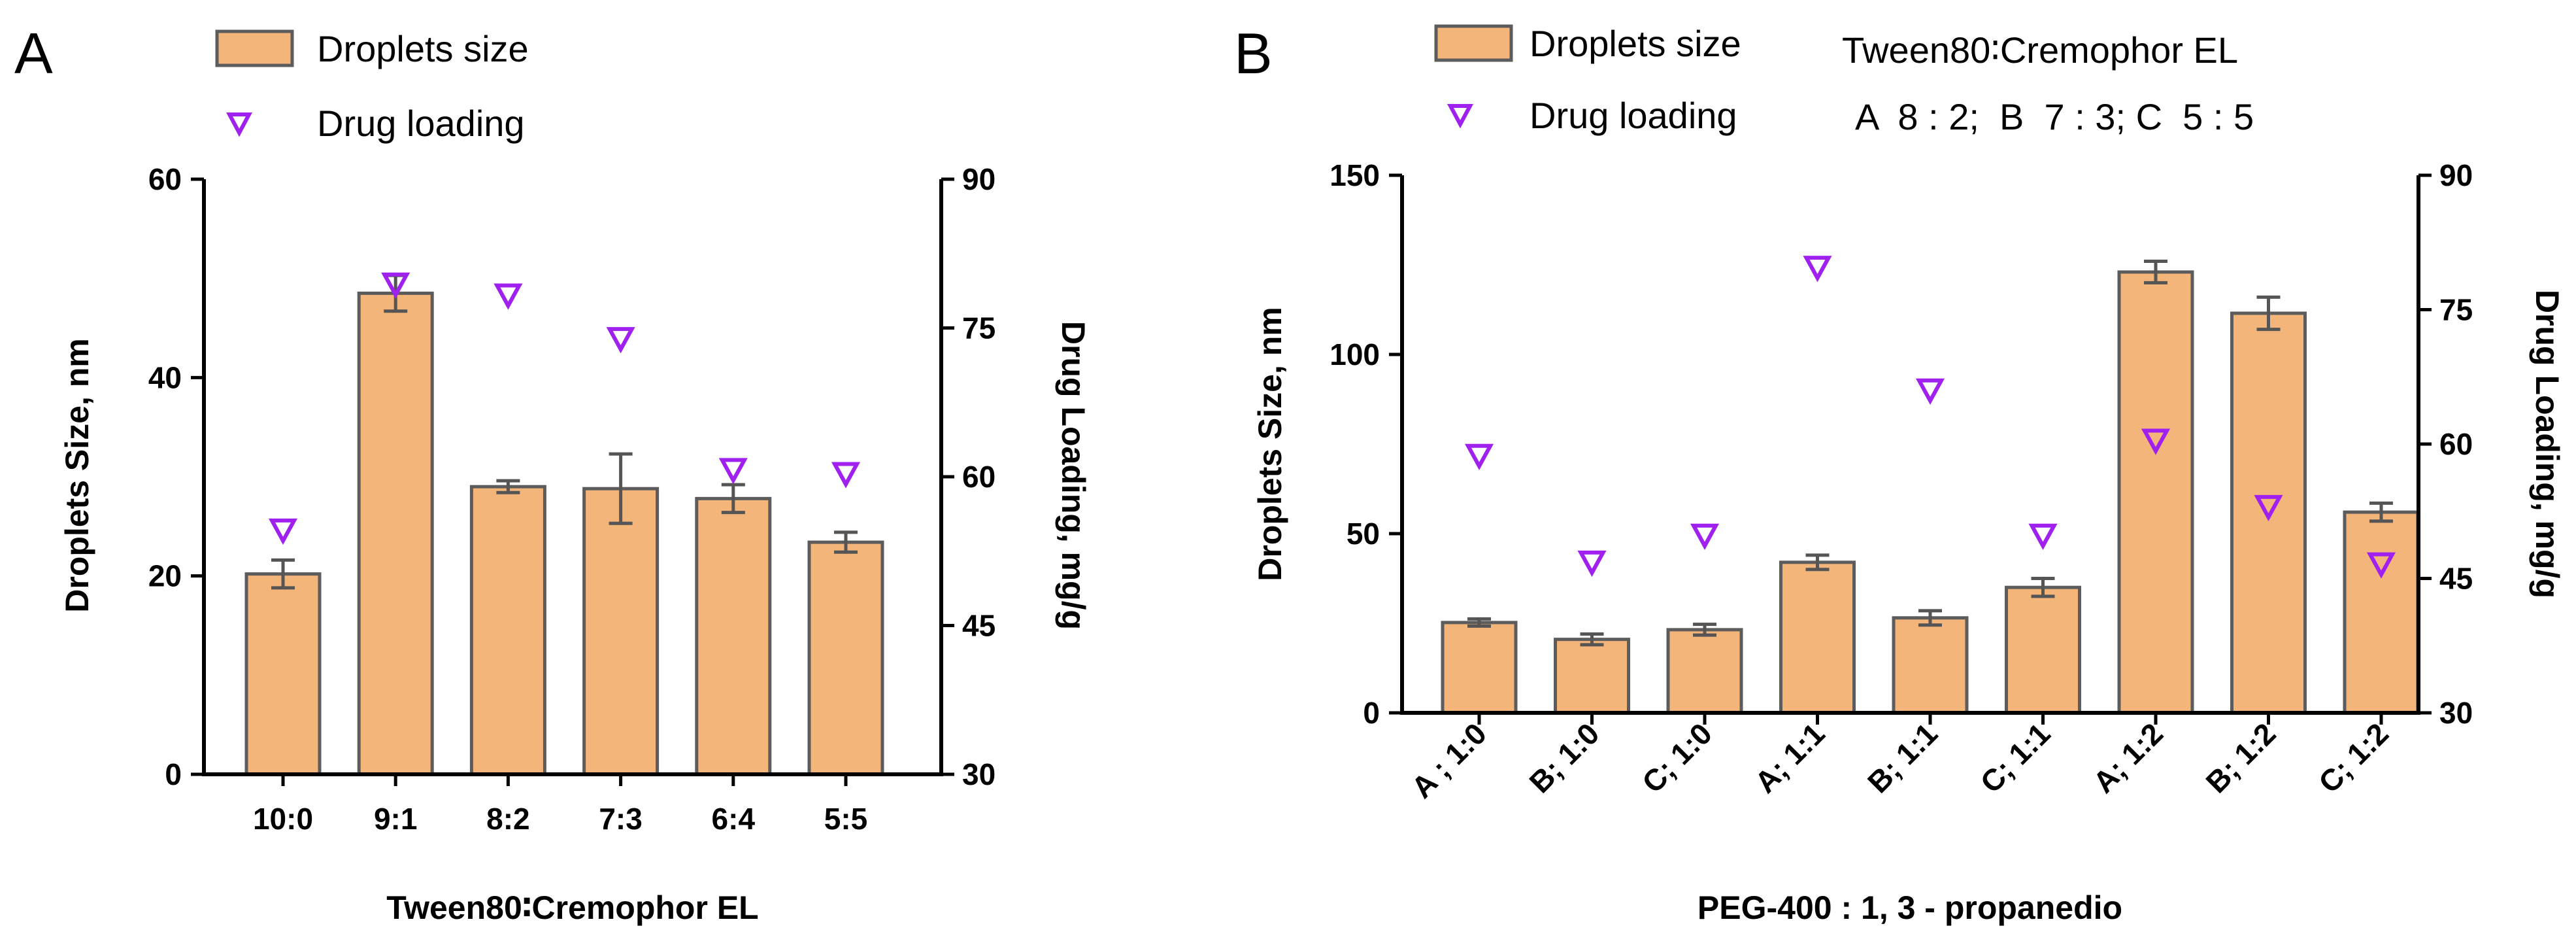  Describe the element at coordinates (421, 123) in the screenshot. I see `panel-a-legend-marker-label: Drug loading` at that location.